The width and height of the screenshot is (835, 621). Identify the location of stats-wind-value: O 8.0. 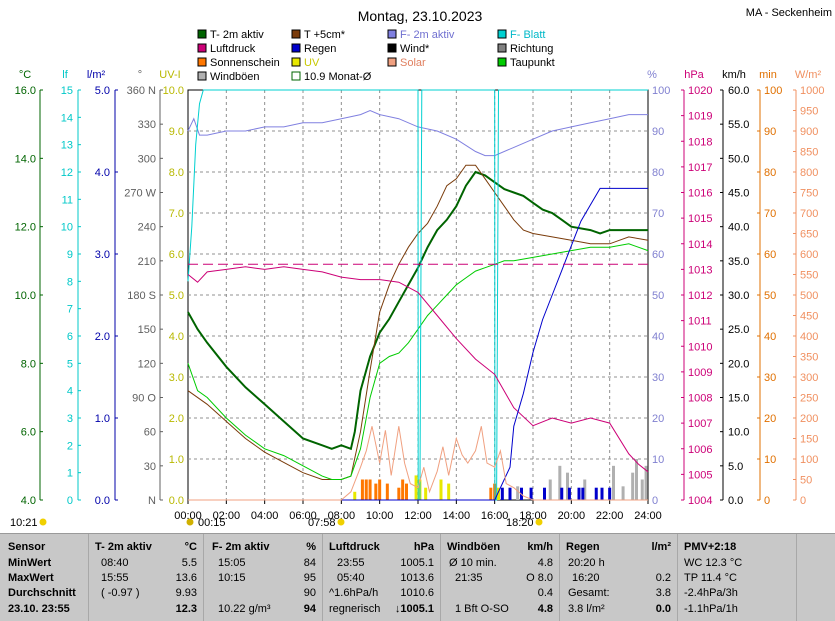
(539, 578).